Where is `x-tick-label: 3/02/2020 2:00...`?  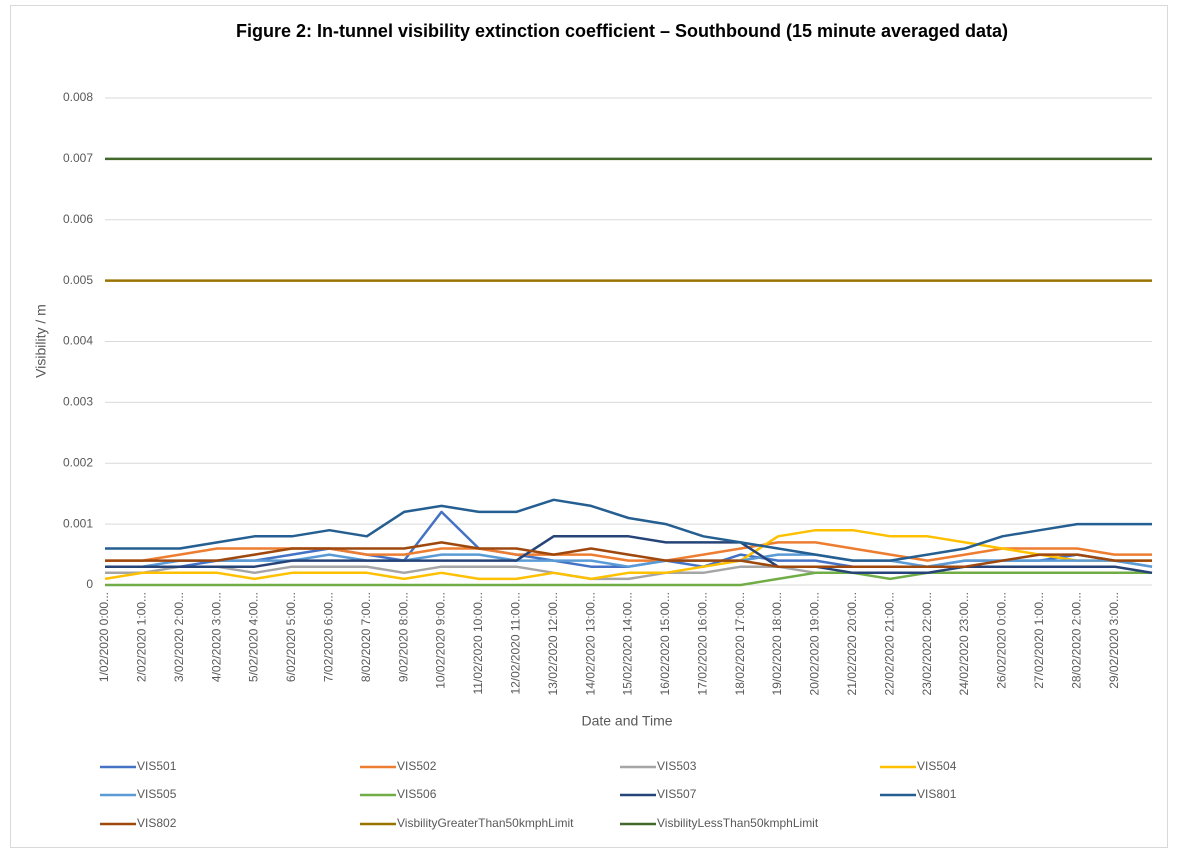 x-tick-label: 3/02/2020 2:00... is located at coordinates (179, 637).